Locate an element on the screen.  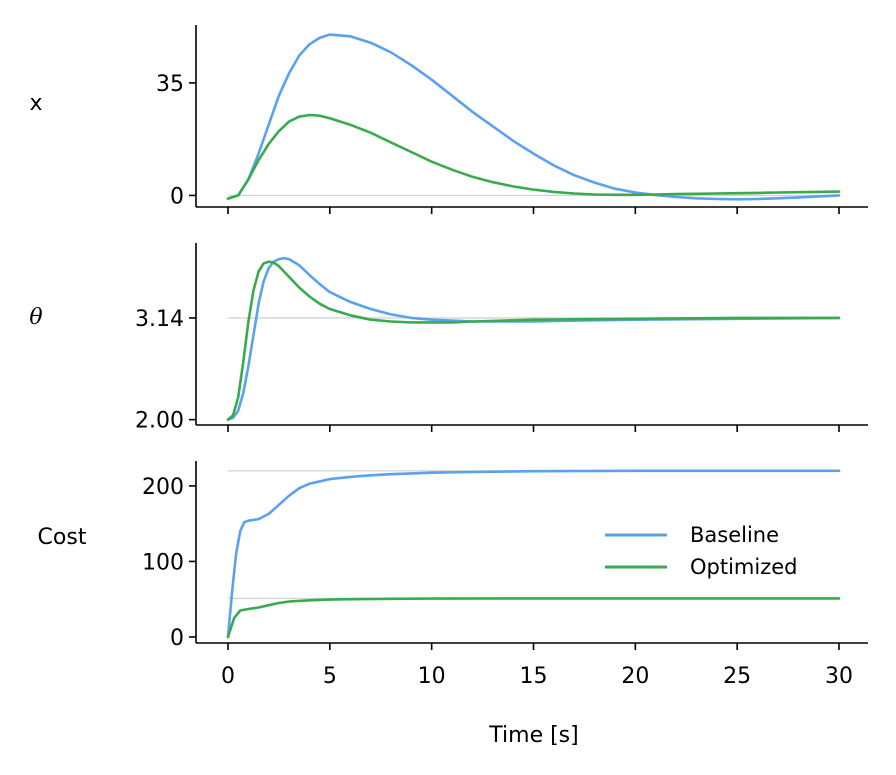
y-axis-label-x: x is located at coordinates (35, 103).